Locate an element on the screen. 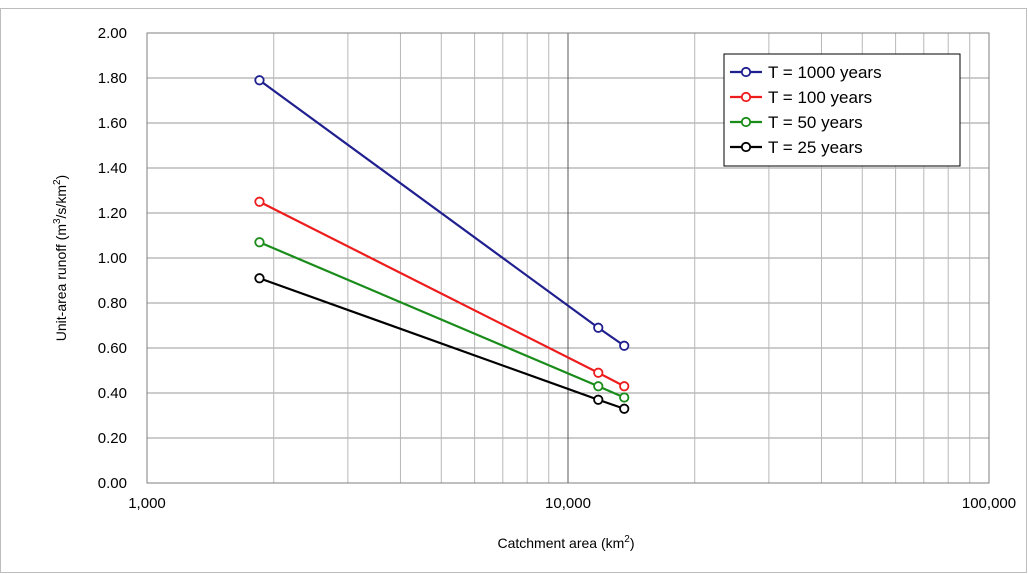  x-tick-label: 1,000 is located at coordinates (147, 503).